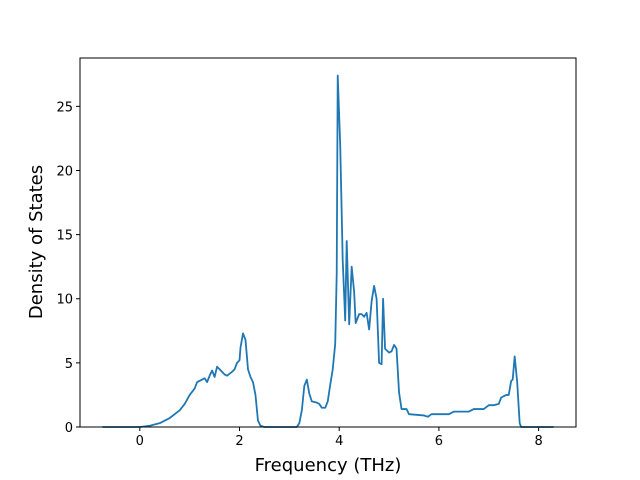 Image resolution: width=640 pixels, height=480 pixels. I want to click on x-tick-label: 4, so click(339, 441).